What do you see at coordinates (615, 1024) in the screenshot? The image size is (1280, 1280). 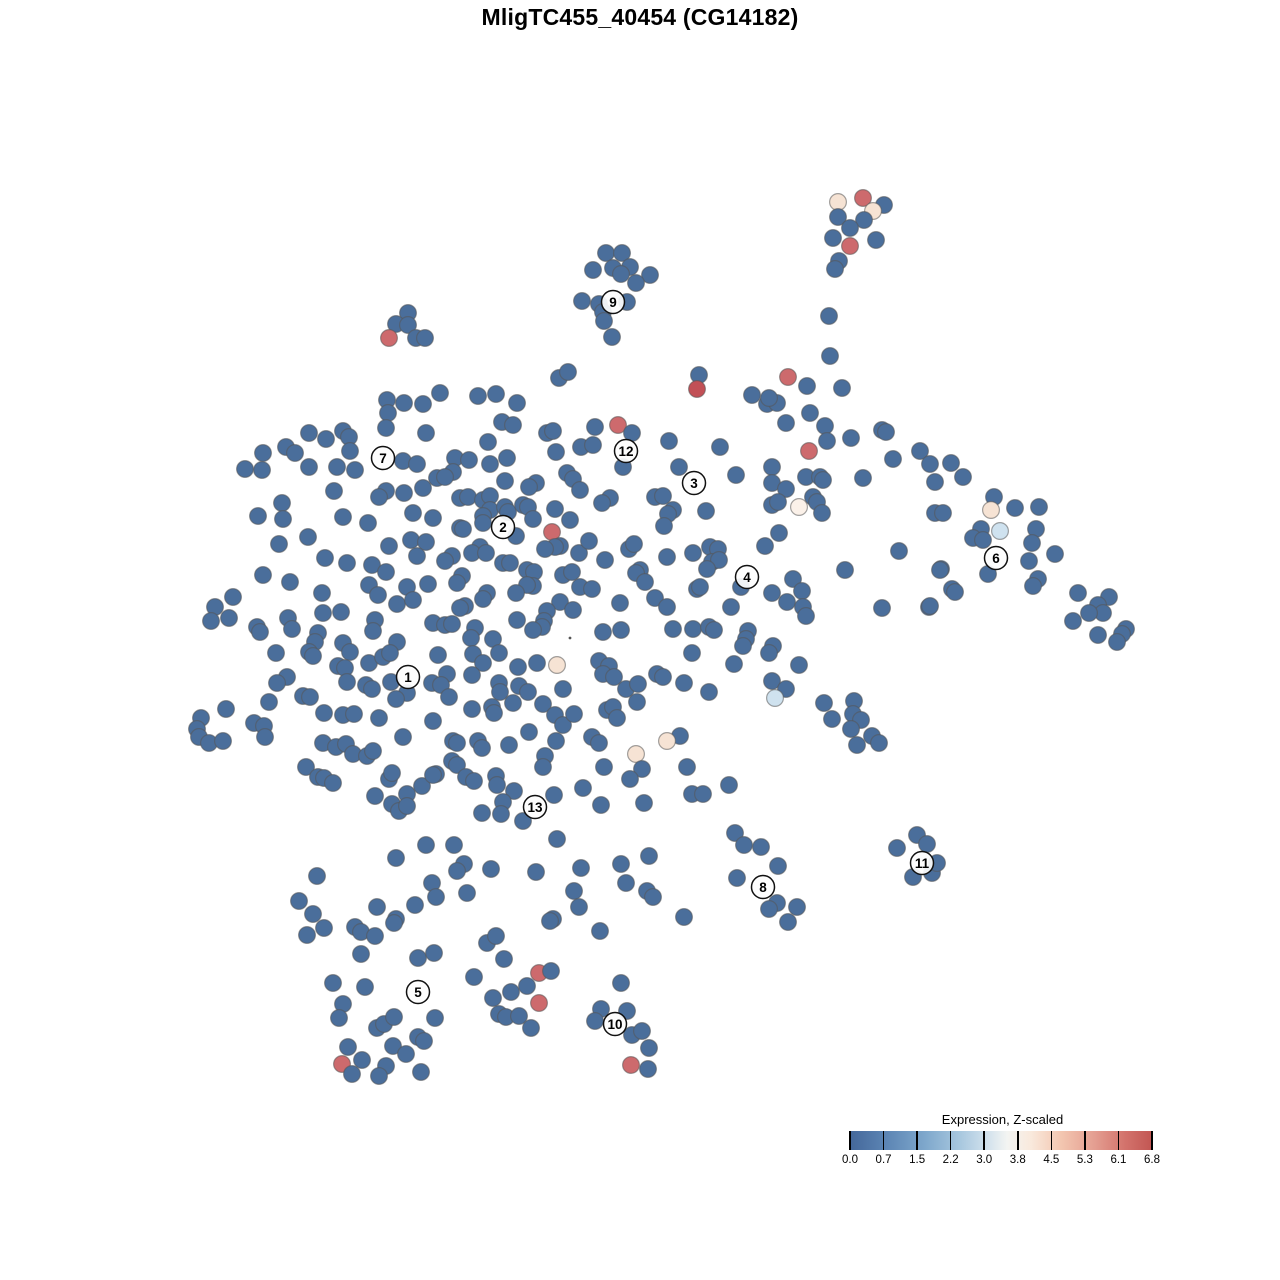 I see `cluster-label-10: 10` at bounding box center [615, 1024].